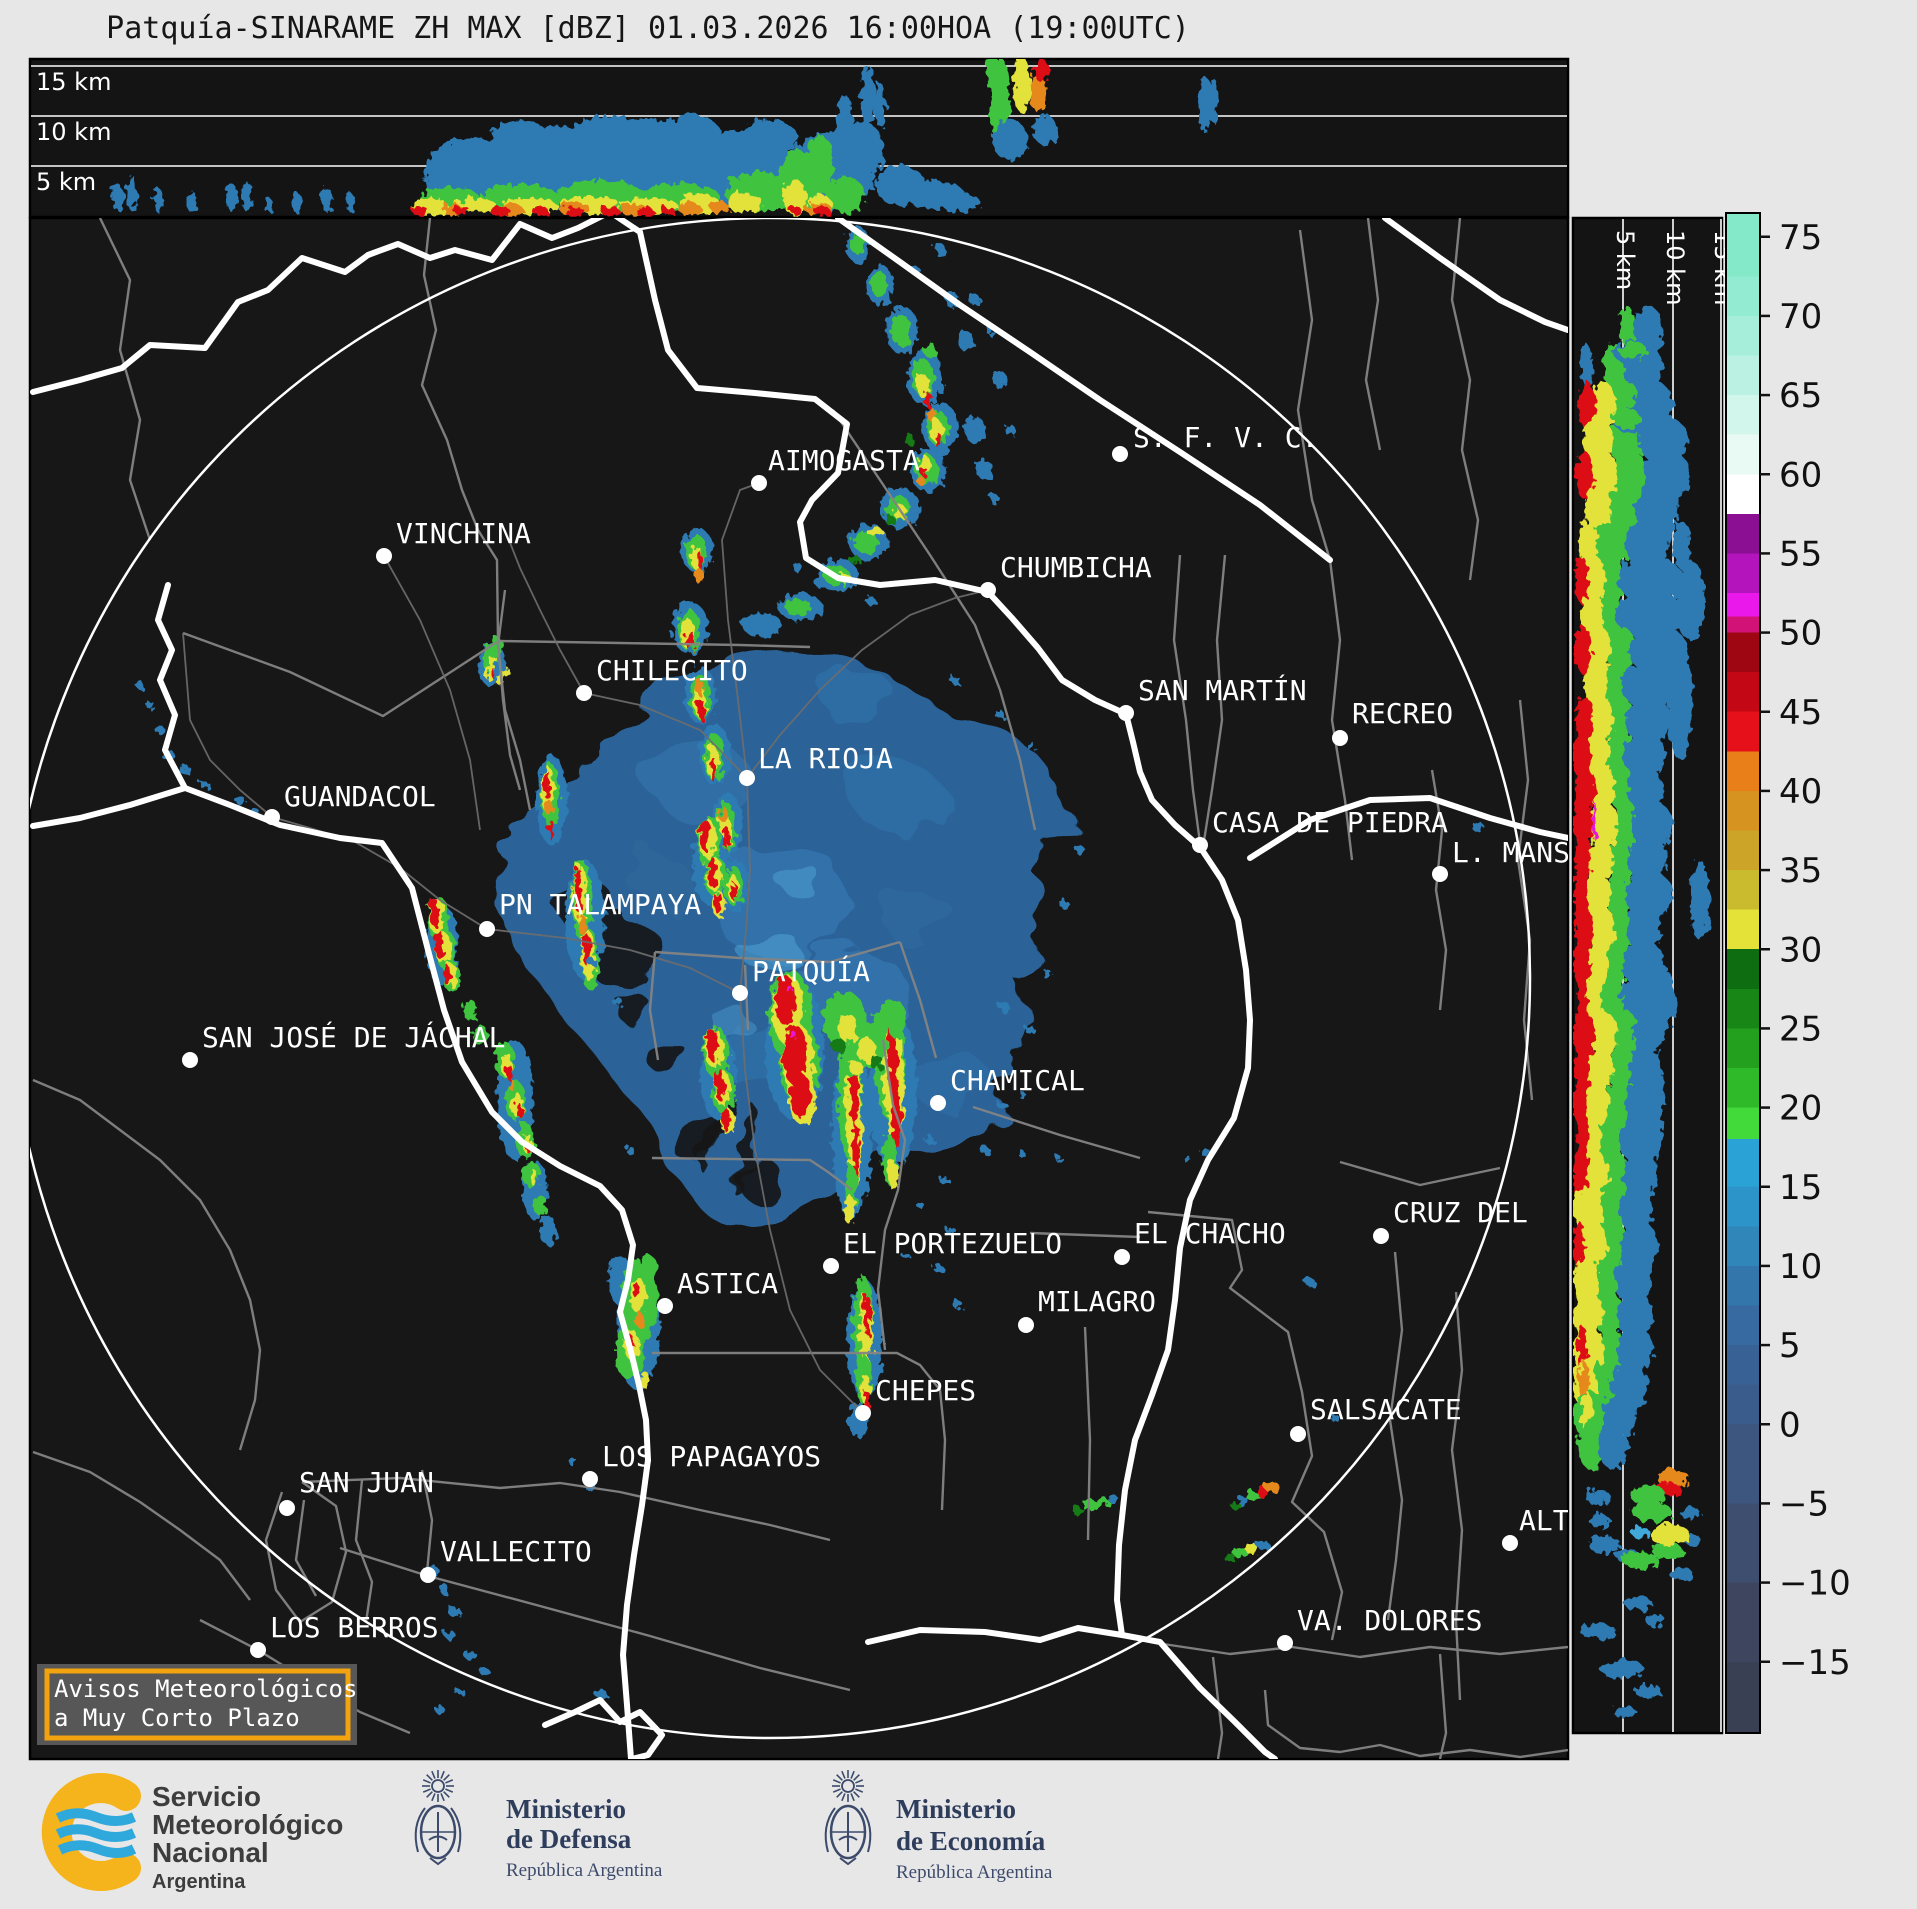 This screenshot has width=1917, height=1909. I want to click on right-panel-echoes, so click(1641, 1011).